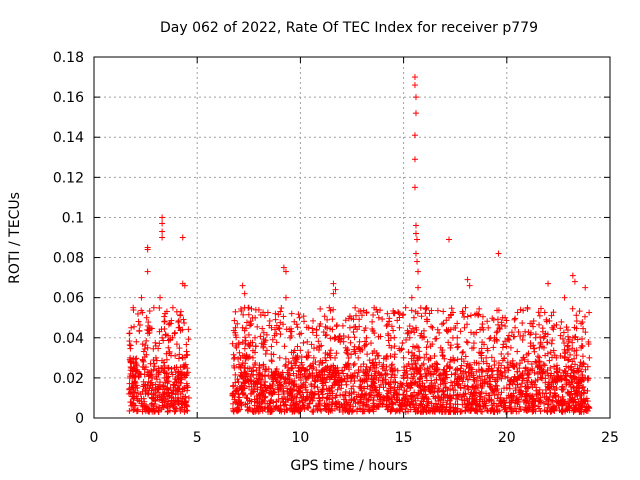 The height and width of the screenshot is (480, 640). Describe the element at coordinates (507, 438) in the screenshot. I see `x-tick-label: 20` at that location.